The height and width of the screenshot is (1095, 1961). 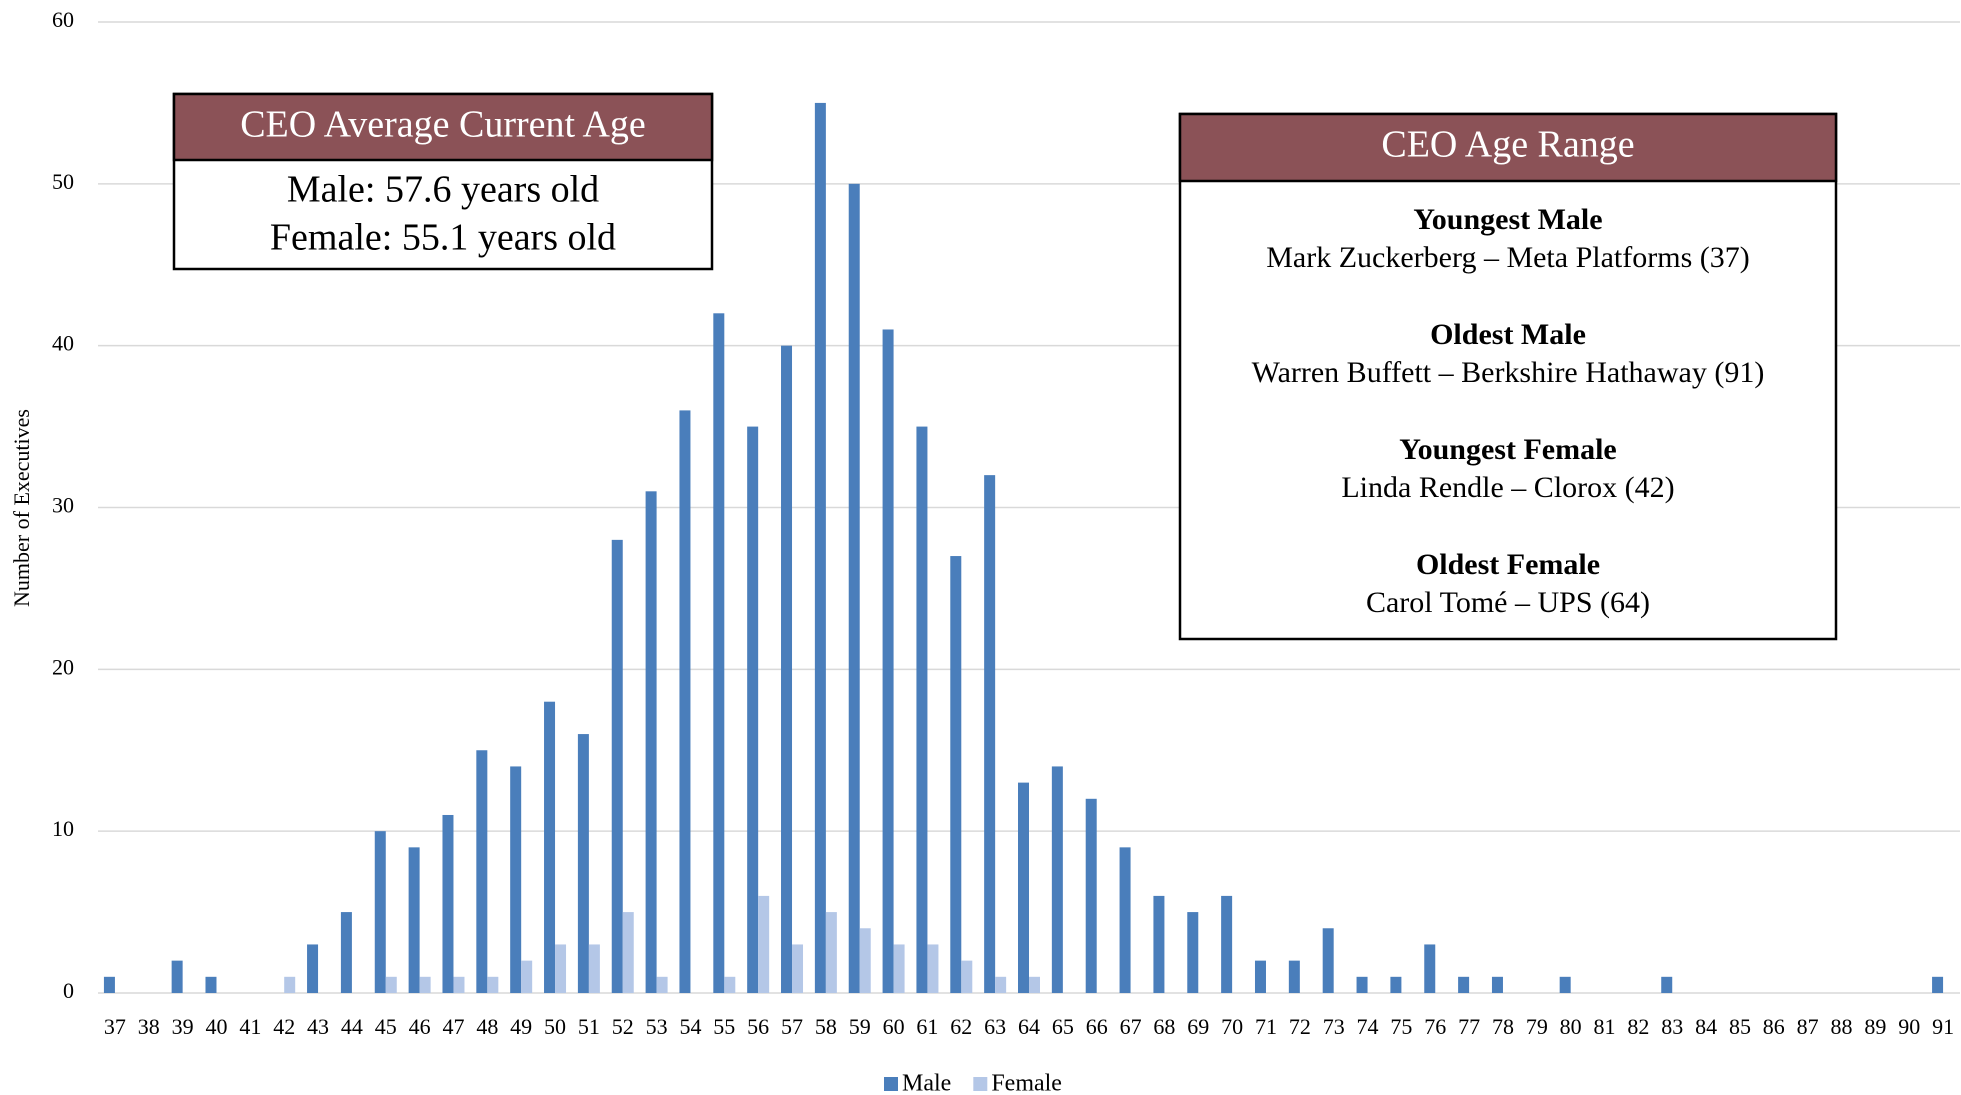 I want to click on y-tick-label: 50, so click(x=63, y=181).